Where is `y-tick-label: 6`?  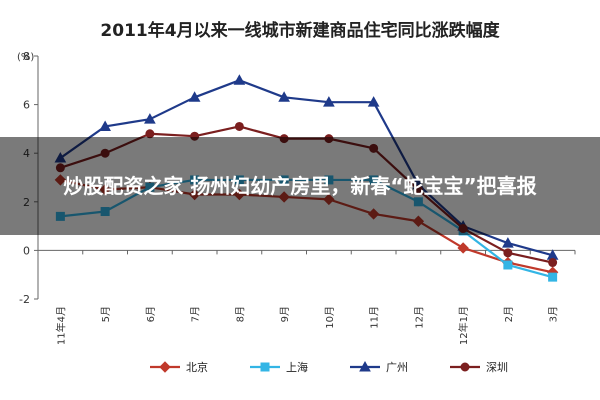
y-tick-label: 6 is located at coordinates (26, 105).